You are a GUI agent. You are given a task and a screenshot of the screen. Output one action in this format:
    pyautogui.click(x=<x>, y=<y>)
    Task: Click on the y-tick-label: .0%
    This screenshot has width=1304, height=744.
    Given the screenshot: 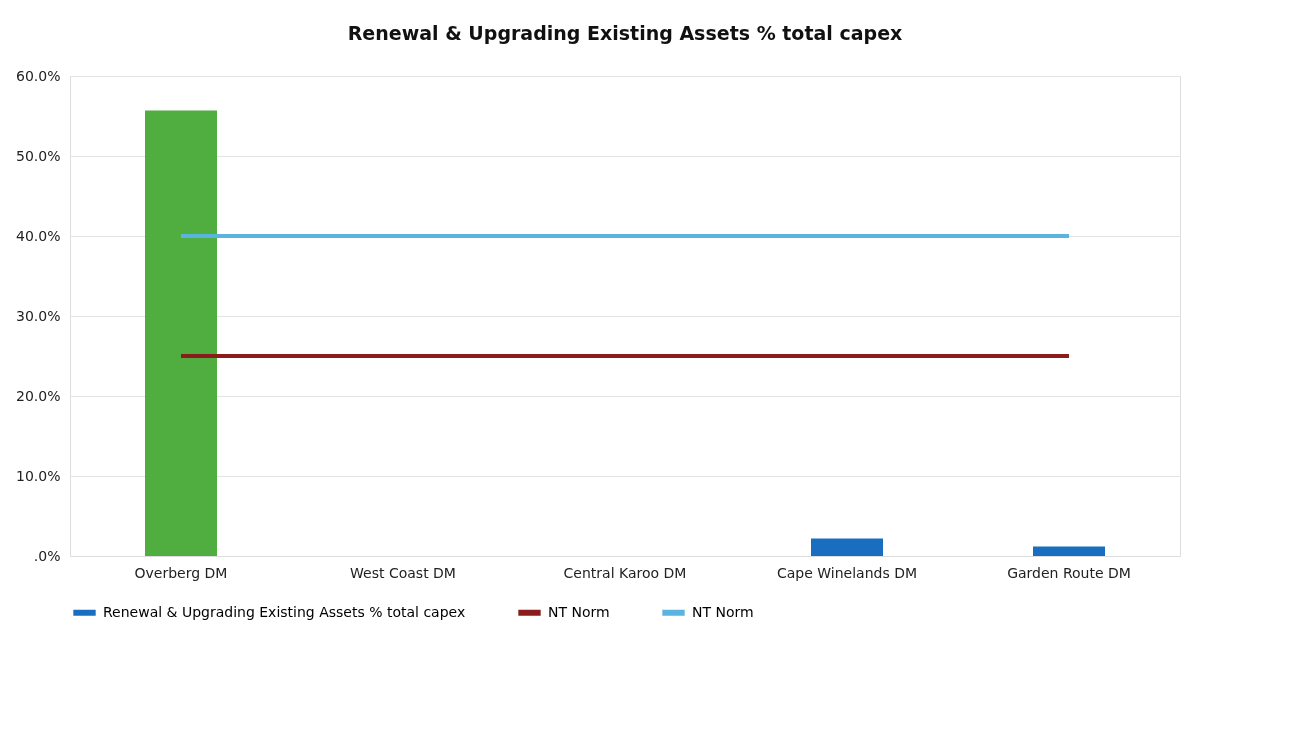 What is the action you would take?
    pyautogui.click(x=47, y=555)
    